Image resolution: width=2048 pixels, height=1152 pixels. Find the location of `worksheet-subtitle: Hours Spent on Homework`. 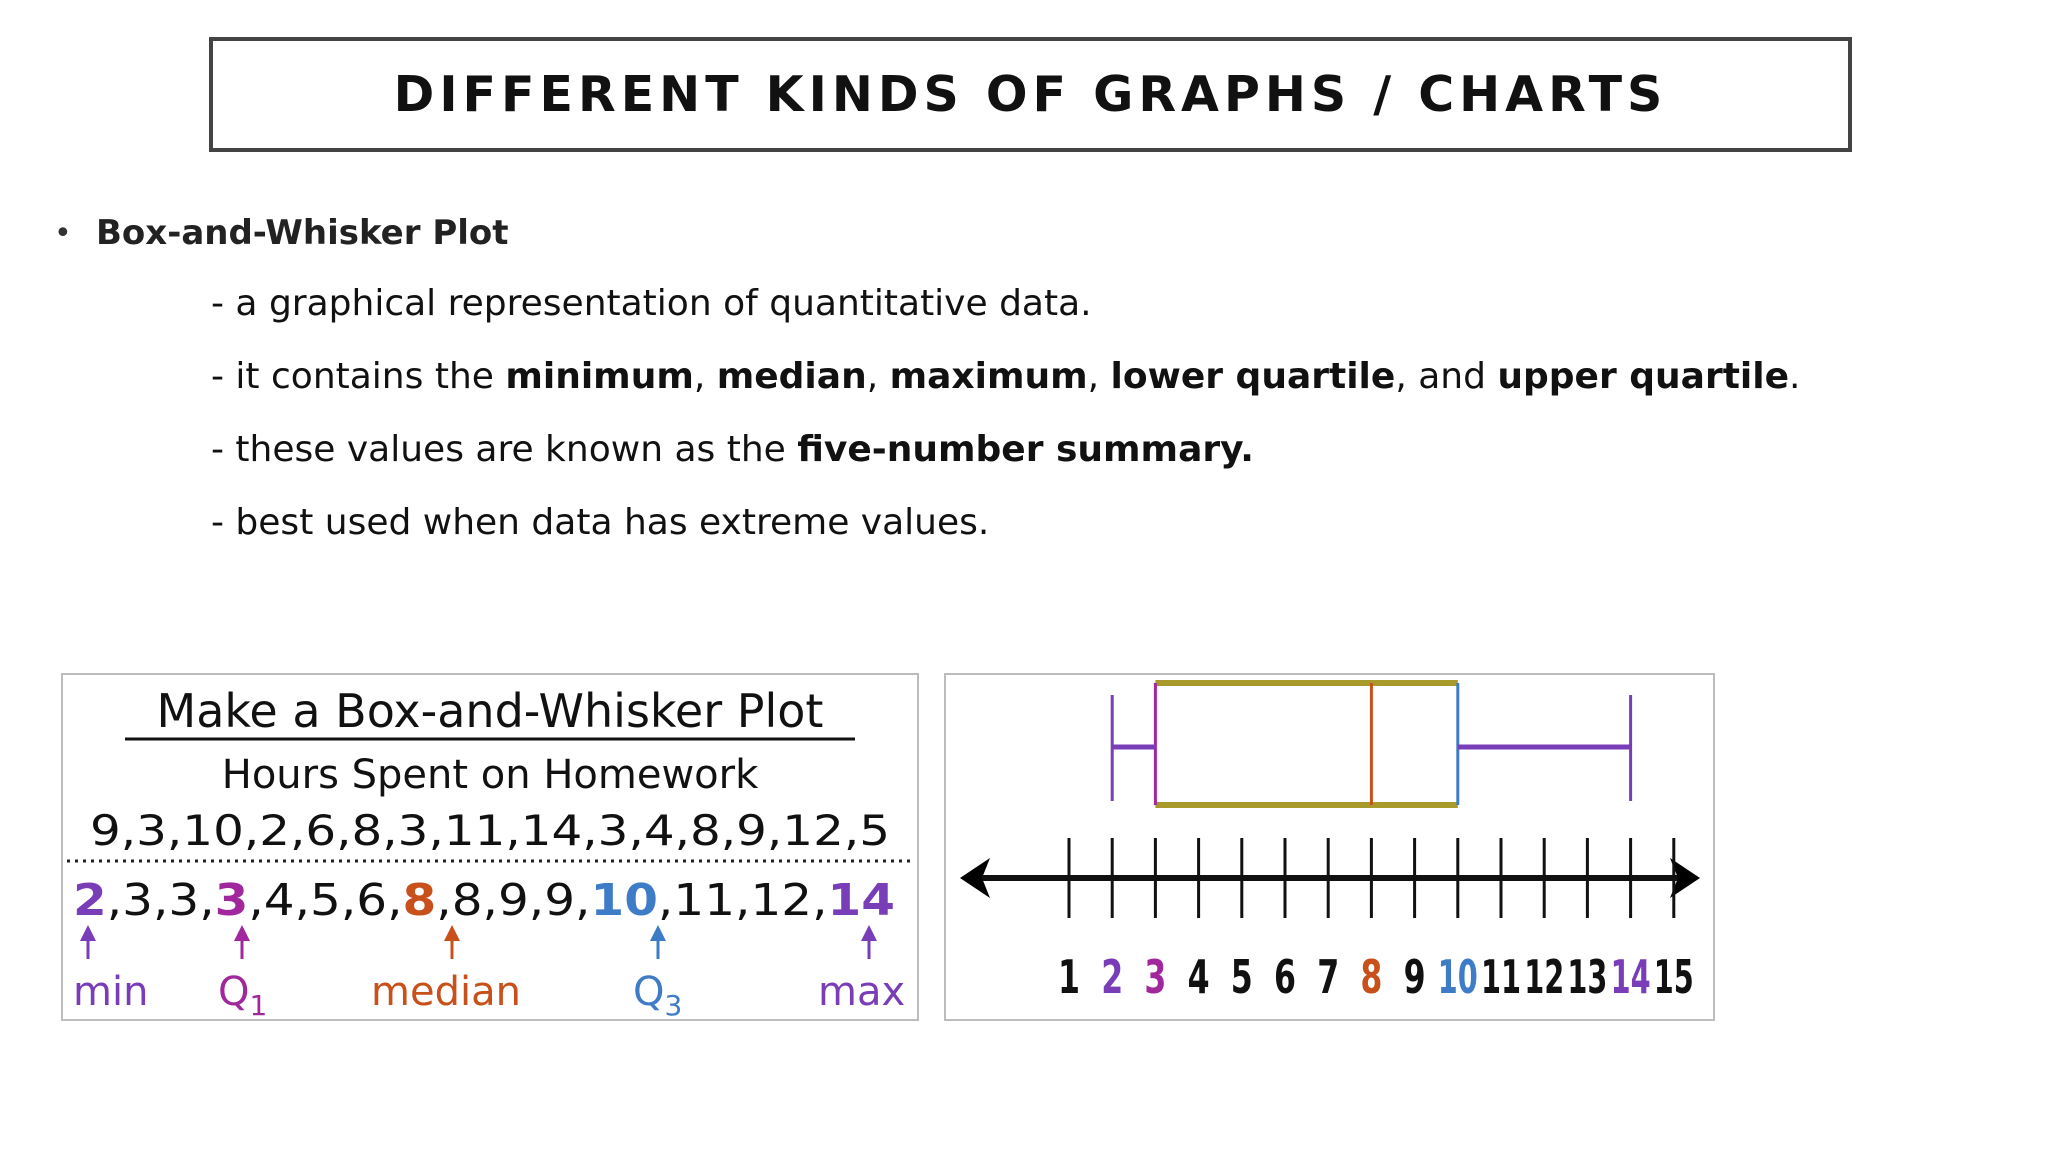

worksheet-subtitle: Hours Spent on Homework is located at coordinates (490, 775).